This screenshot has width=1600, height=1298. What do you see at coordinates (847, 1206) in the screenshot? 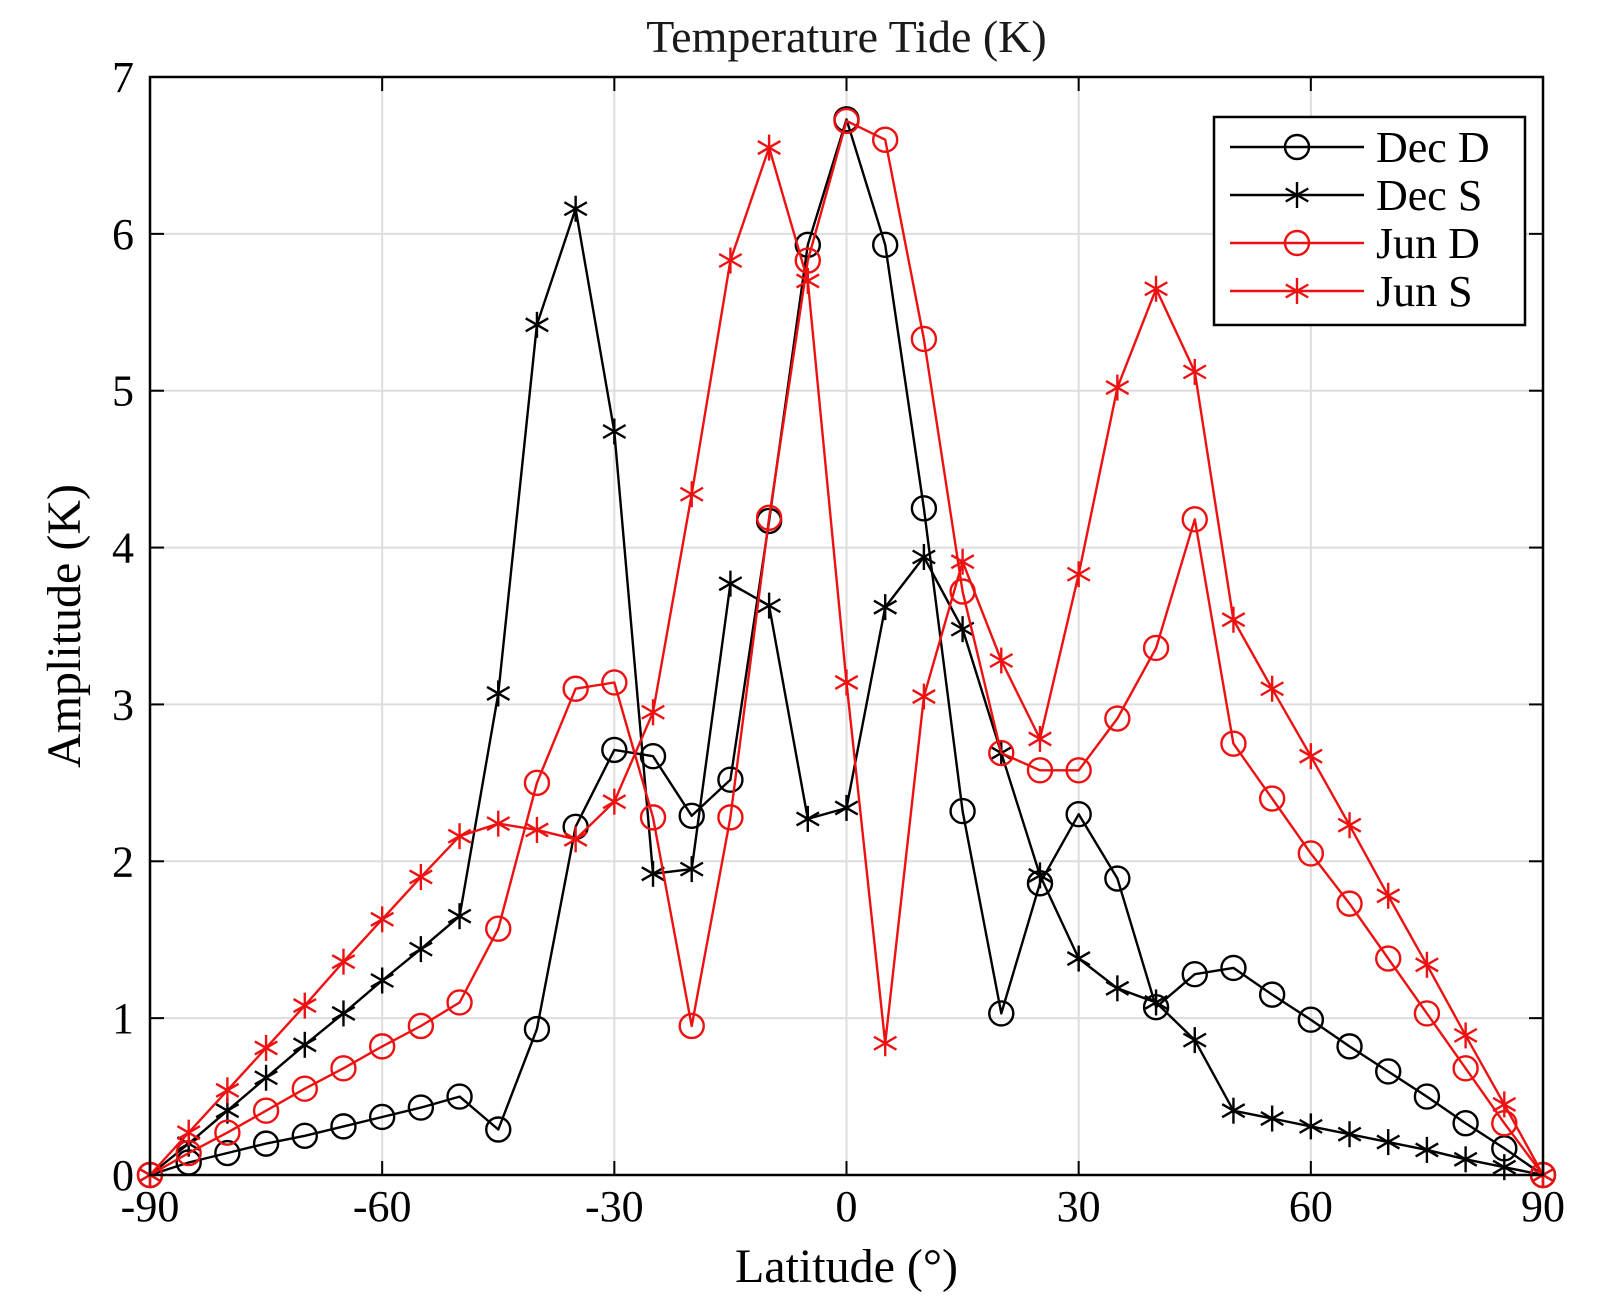
I see `x-tick-label: 0` at bounding box center [847, 1206].